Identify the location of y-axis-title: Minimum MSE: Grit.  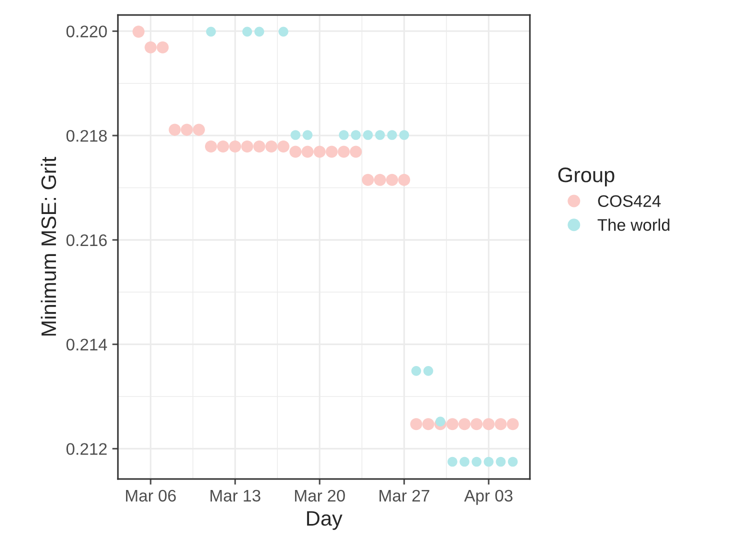
(48, 246).